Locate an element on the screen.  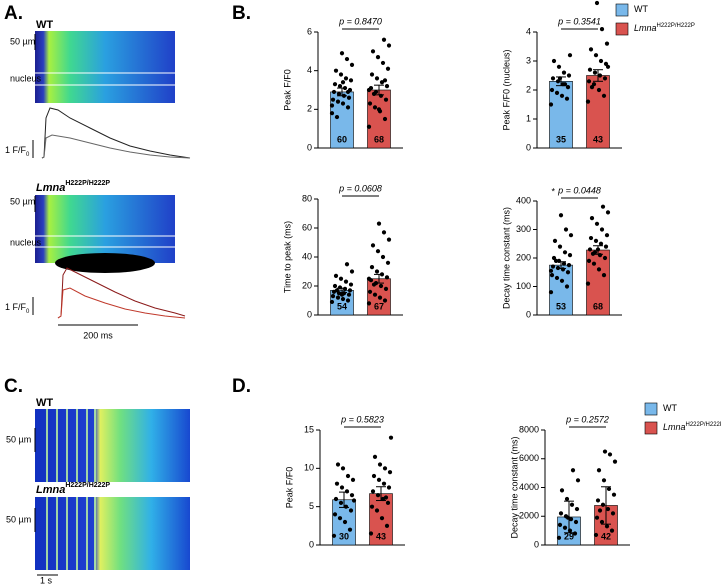
n-label: 60 is located at coordinates (342, 139).